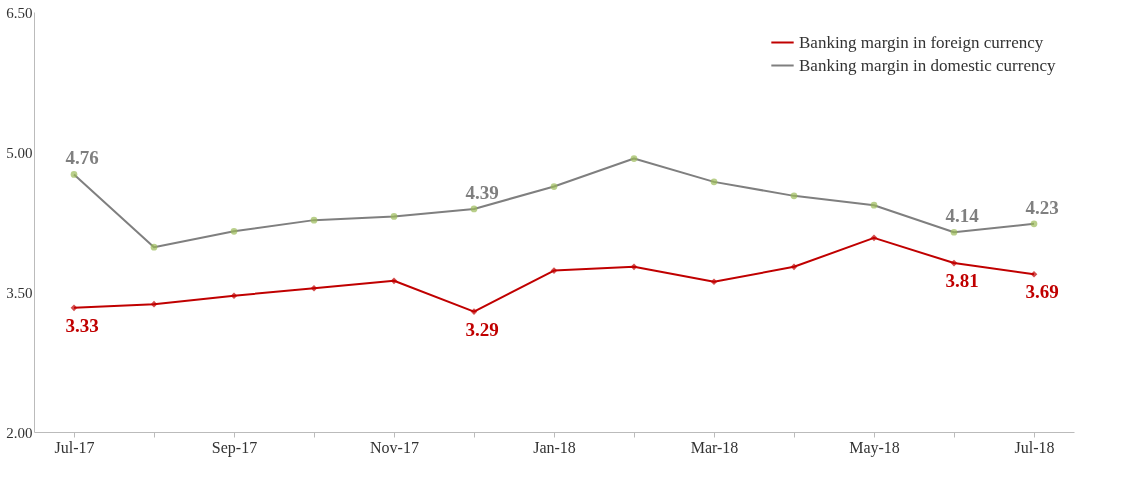 This screenshot has height=486, width=1132. I want to click on data-label: 4.76, so click(82, 158).